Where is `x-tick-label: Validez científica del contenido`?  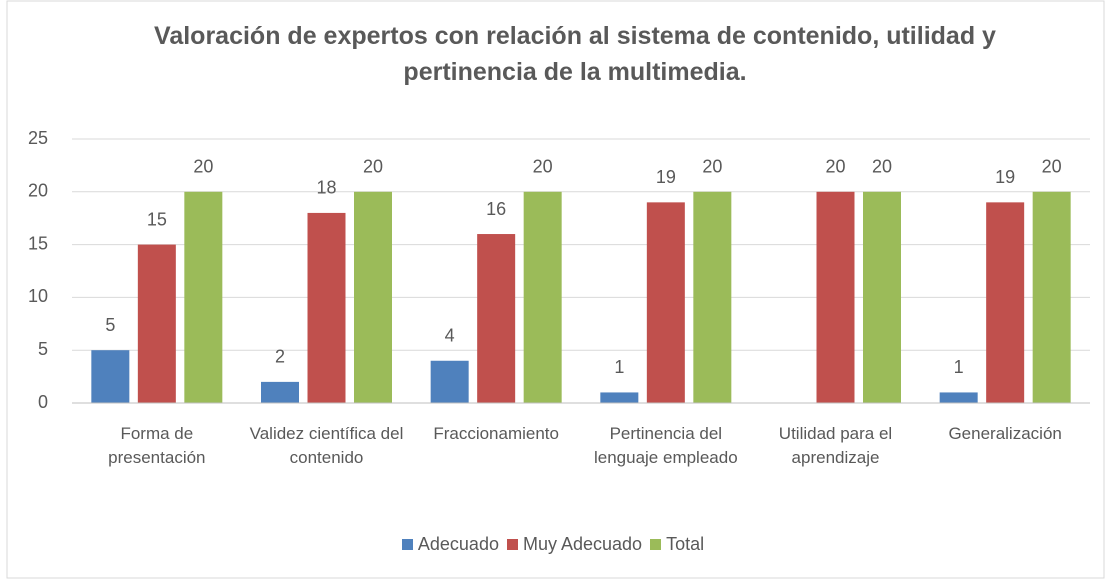 x-tick-label: Validez científica del contenido is located at coordinates (326, 445).